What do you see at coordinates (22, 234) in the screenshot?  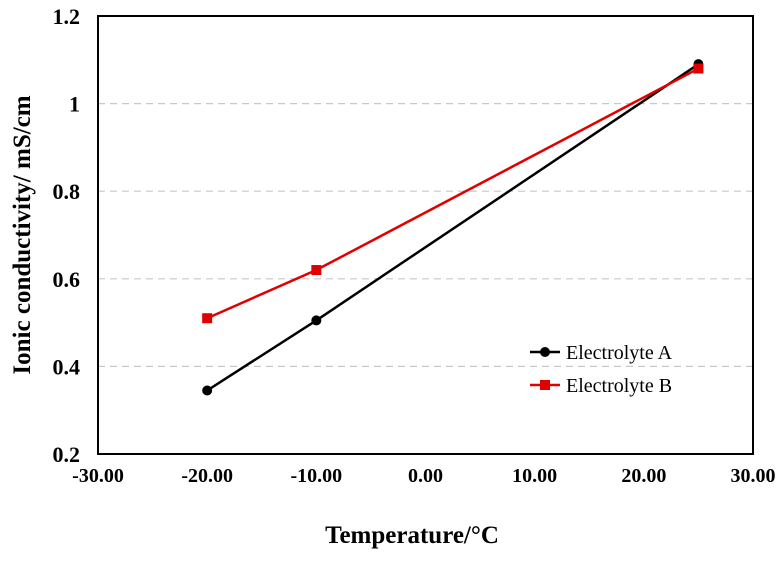 I see `y-axis-label: Ionic conductivity/ mS/cm` at bounding box center [22, 234].